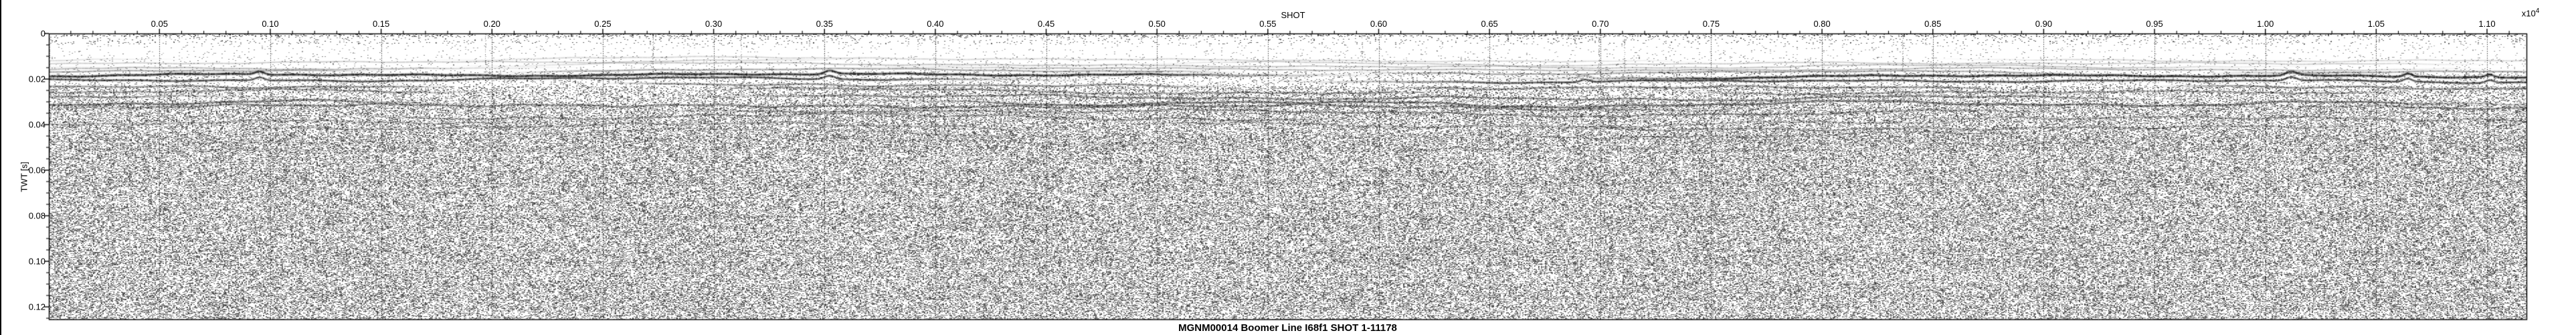 The width and height of the screenshot is (2576, 335). I want to click on x-axis-multiplier-label: x104, so click(2531, 13).